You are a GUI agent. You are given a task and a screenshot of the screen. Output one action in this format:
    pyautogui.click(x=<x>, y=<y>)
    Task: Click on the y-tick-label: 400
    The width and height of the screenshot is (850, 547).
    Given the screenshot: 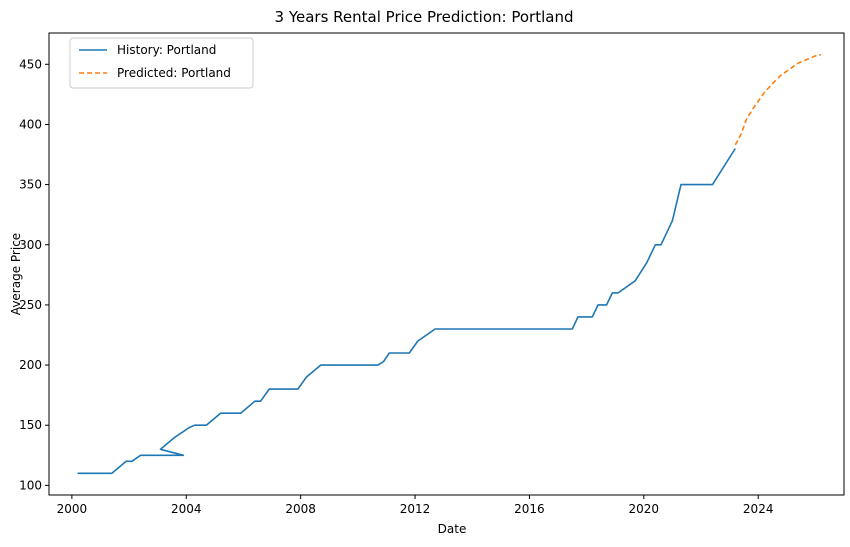 What is the action you would take?
    pyautogui.click(x=30, y=124)
    